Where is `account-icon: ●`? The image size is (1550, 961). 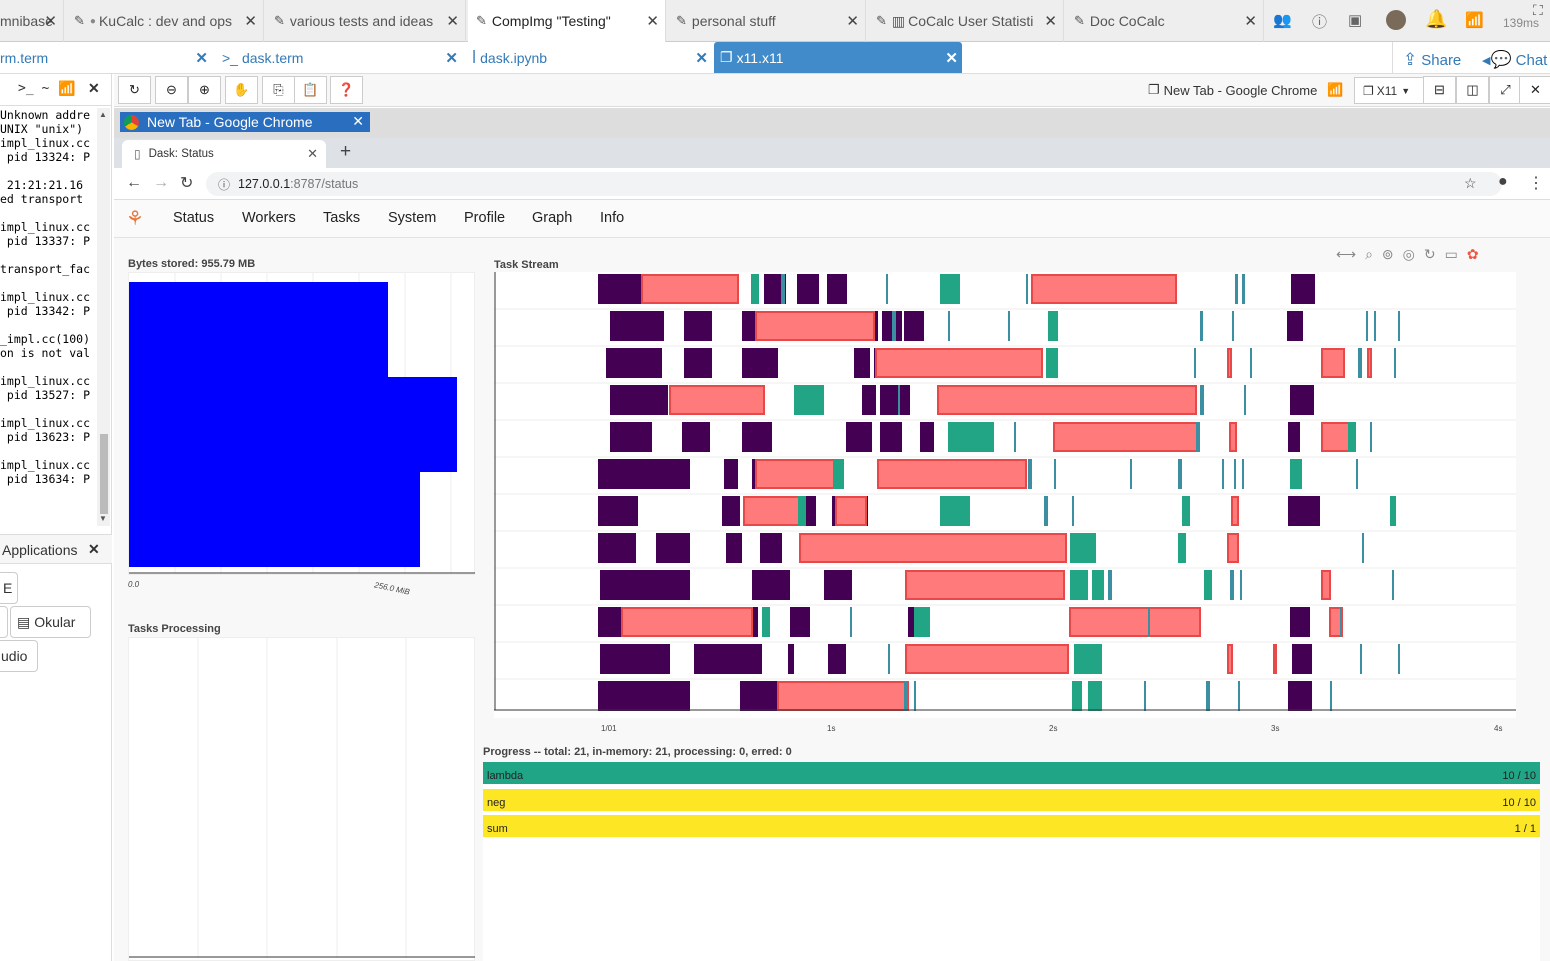 account-icon: ● is located at coordinates (1503, 181).